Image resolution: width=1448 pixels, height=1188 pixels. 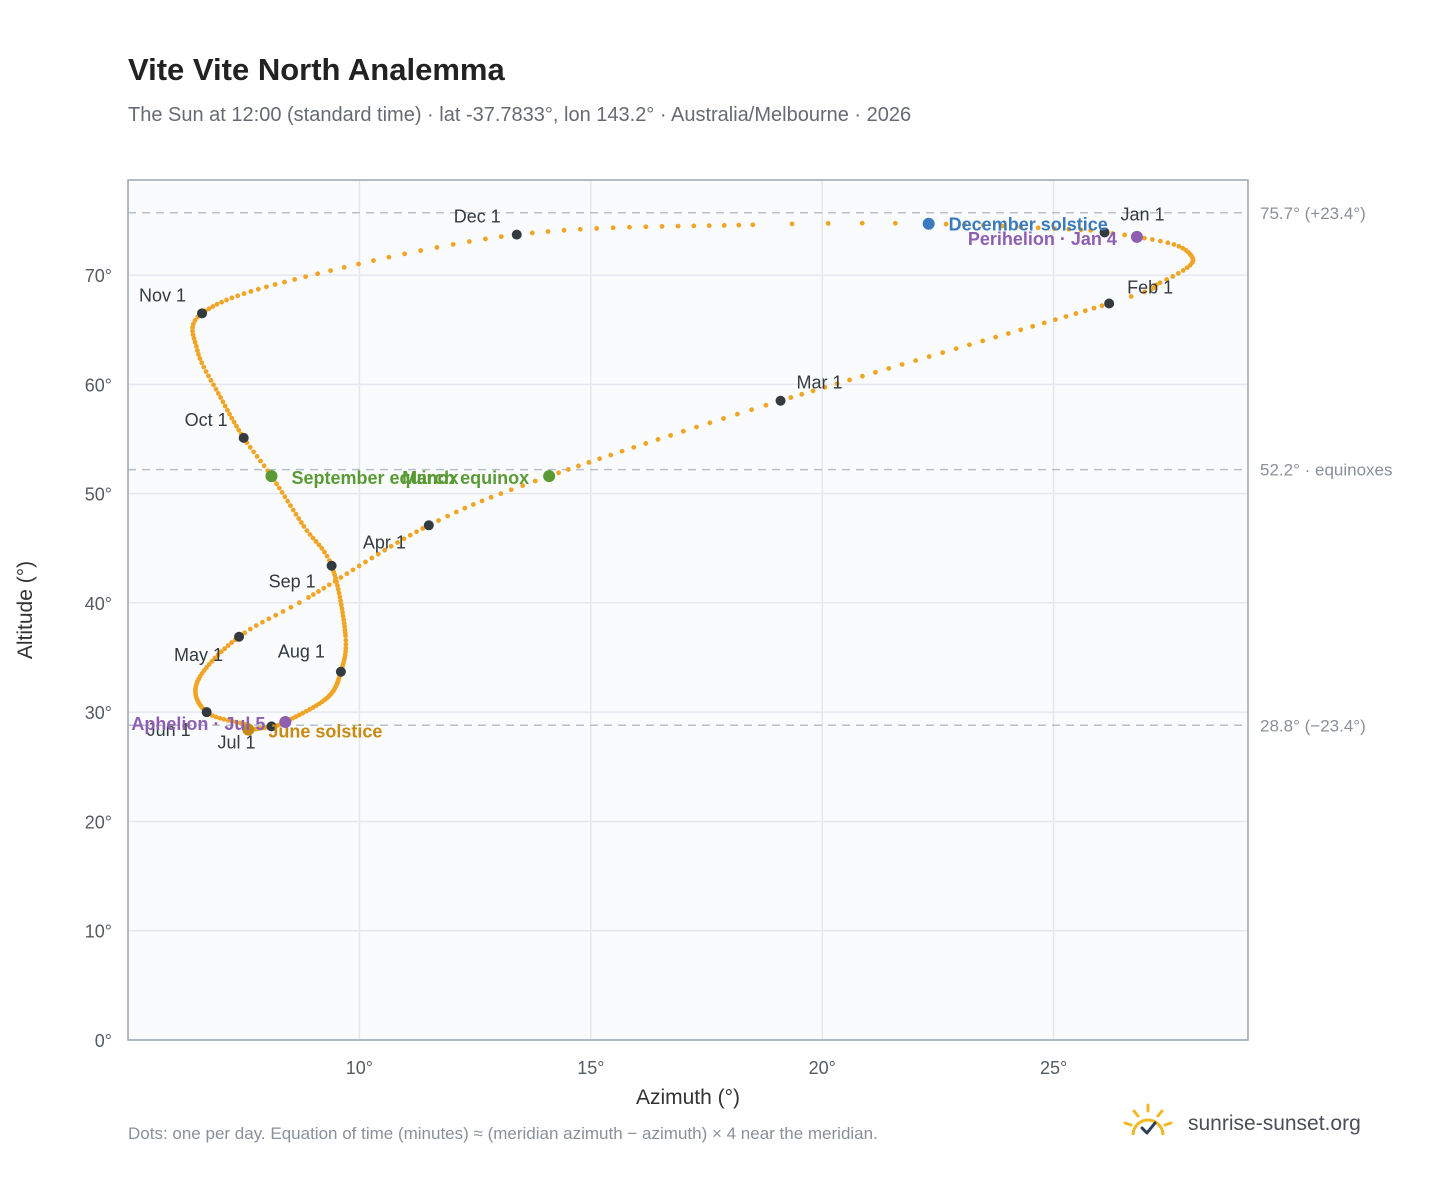 I want to click on event-label: December solstice, so click(x=1028, y=225).